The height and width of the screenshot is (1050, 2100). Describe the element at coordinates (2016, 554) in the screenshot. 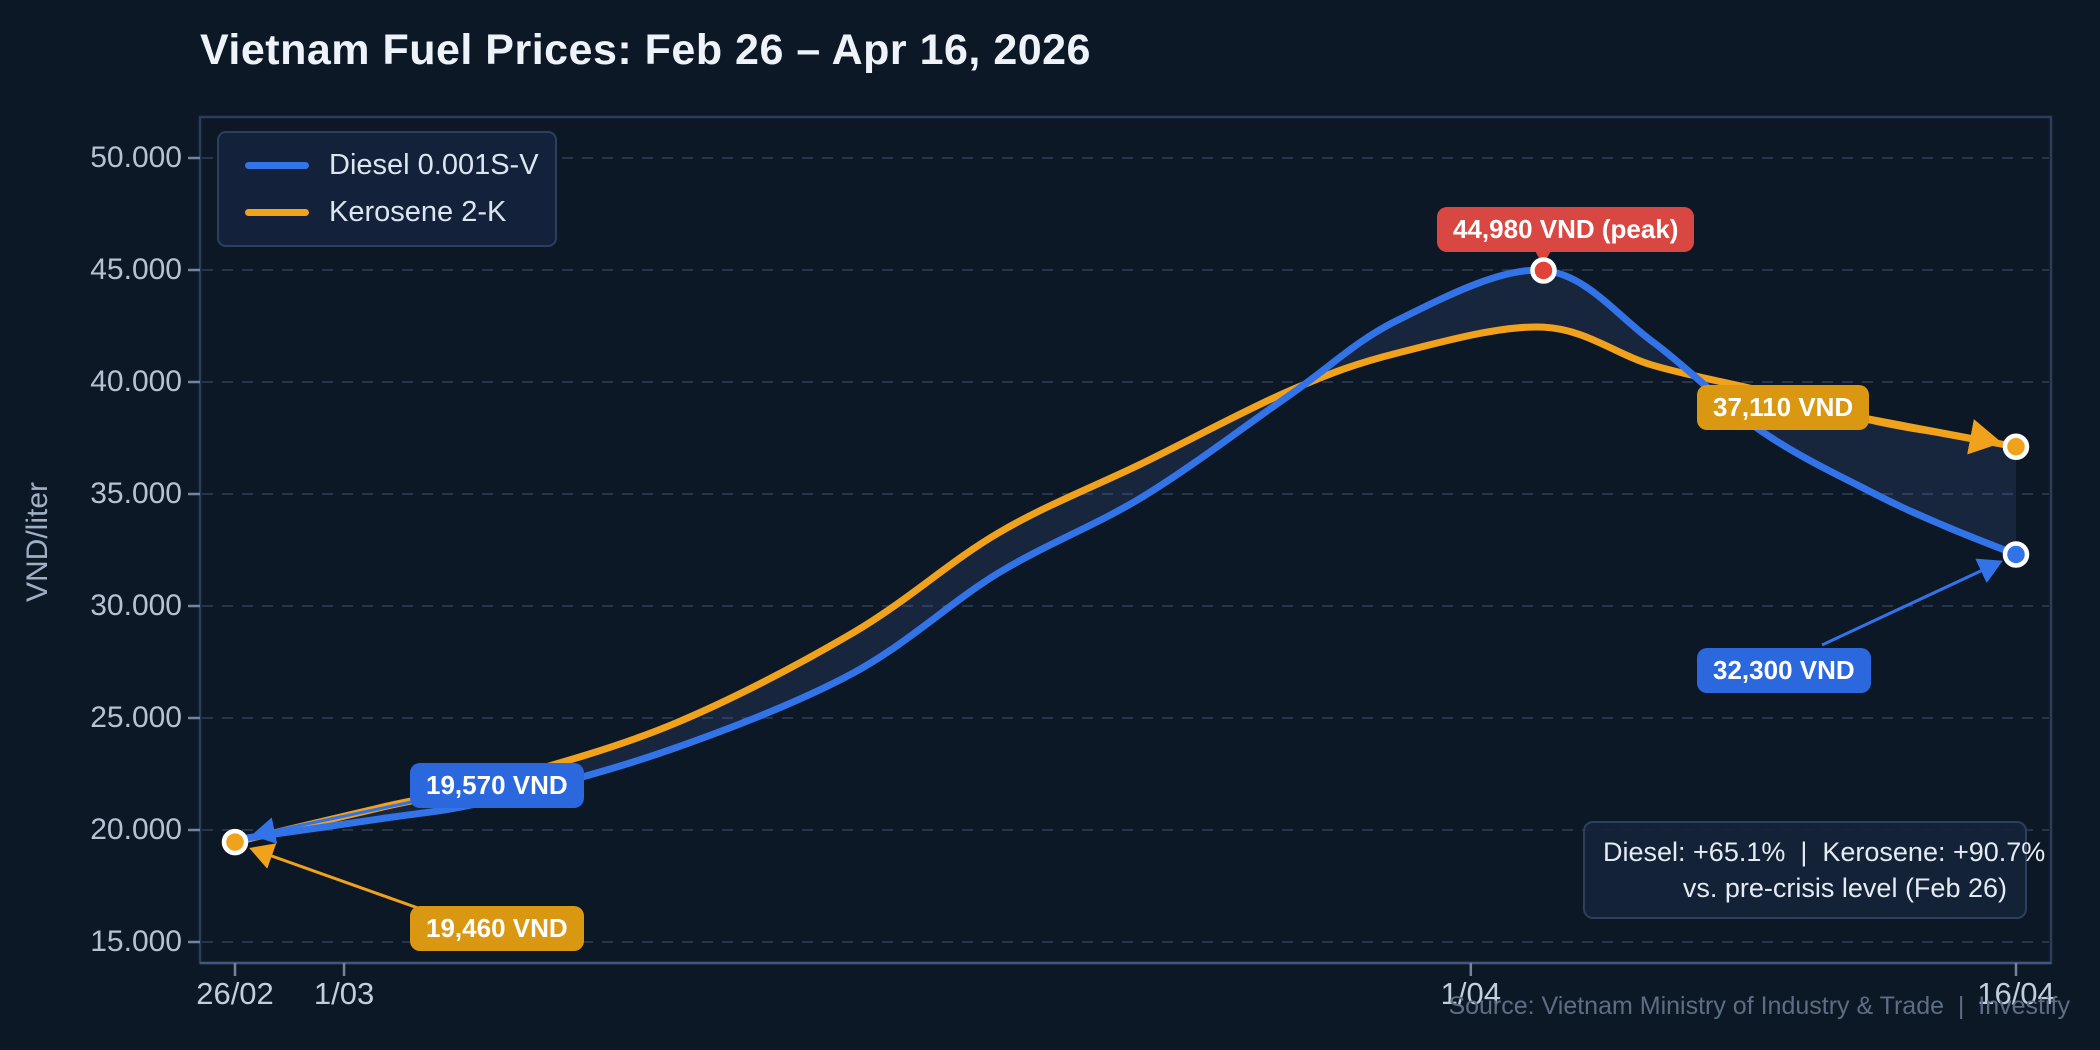

I see `diesel-end-dot` at that location.